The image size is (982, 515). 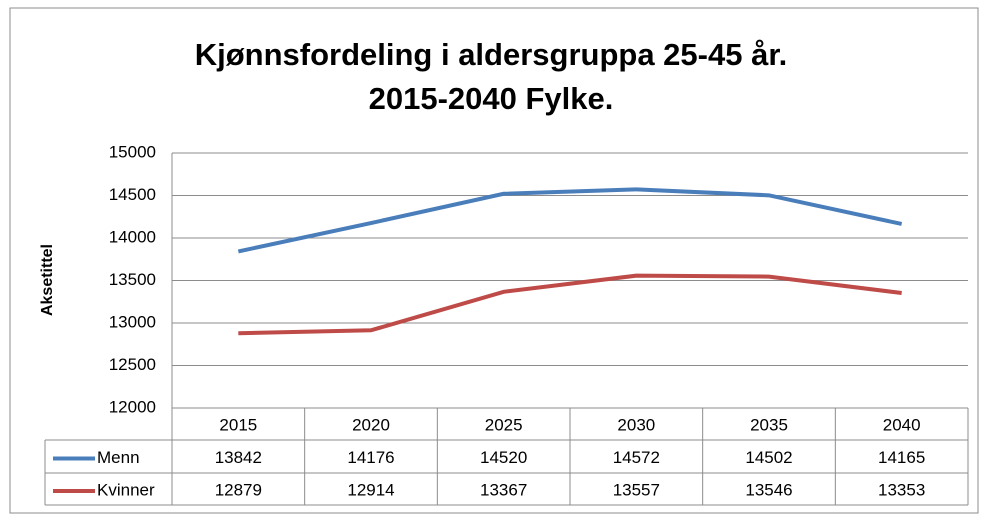 I want to click on y-tick-label: 12500, so click(x=132, y=364).